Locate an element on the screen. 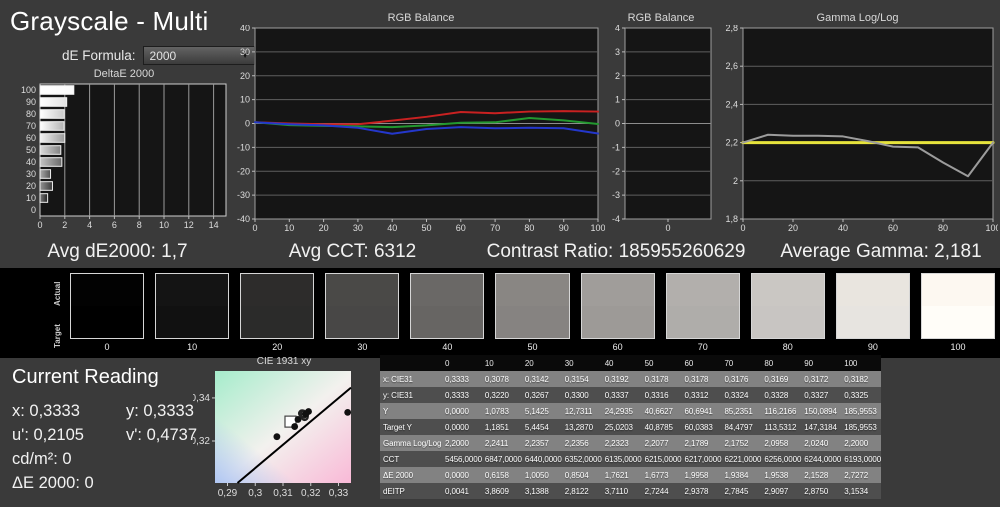  table-cell: 0,3333 is located at coordinates (462, 395).